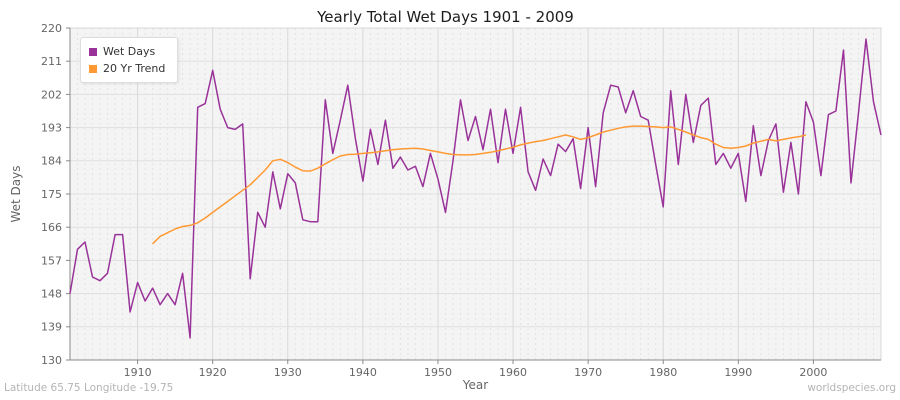 The height and width of the screenshot is (400, 900). Describe the element at coordinates (475, 369) in the screenshot. I see `x-axis-ticks: 1910 1920 1930 1940 1950 1960 1970 1980 1990 2000` at that location.